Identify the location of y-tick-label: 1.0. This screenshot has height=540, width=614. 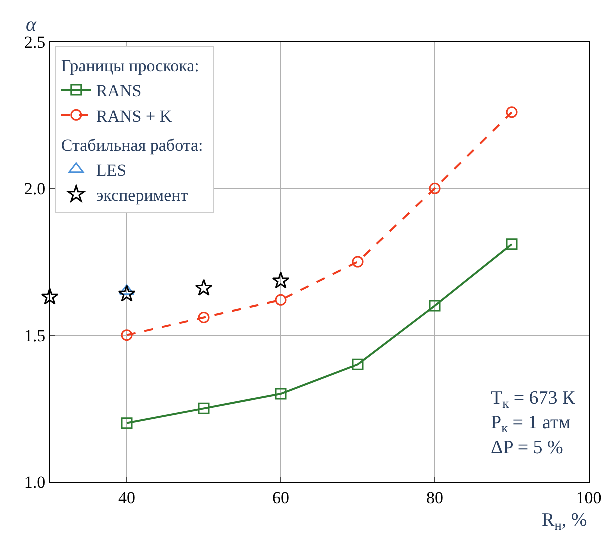
(35, 482).